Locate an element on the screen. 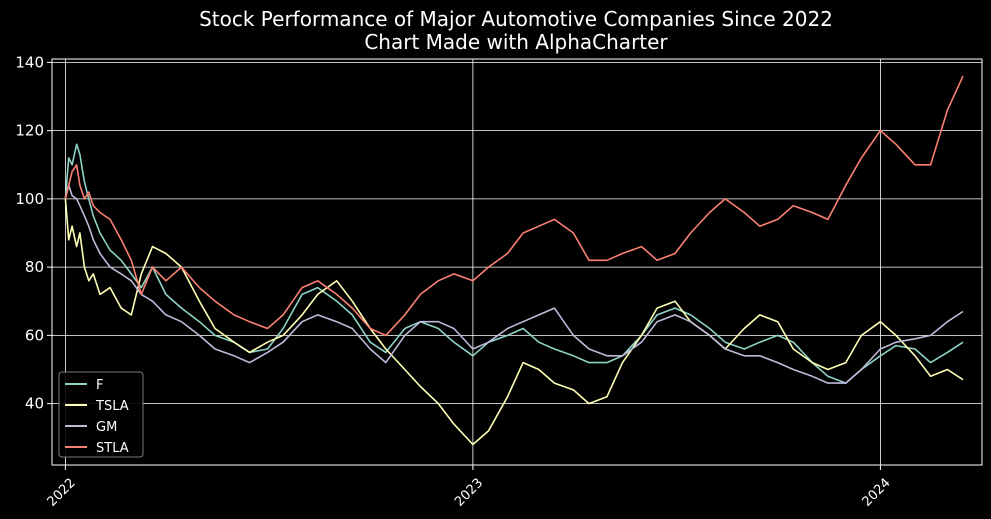 The width and height of the screenshot is (991, 519). legend-label-f: F is located at coordinates (99, 385).